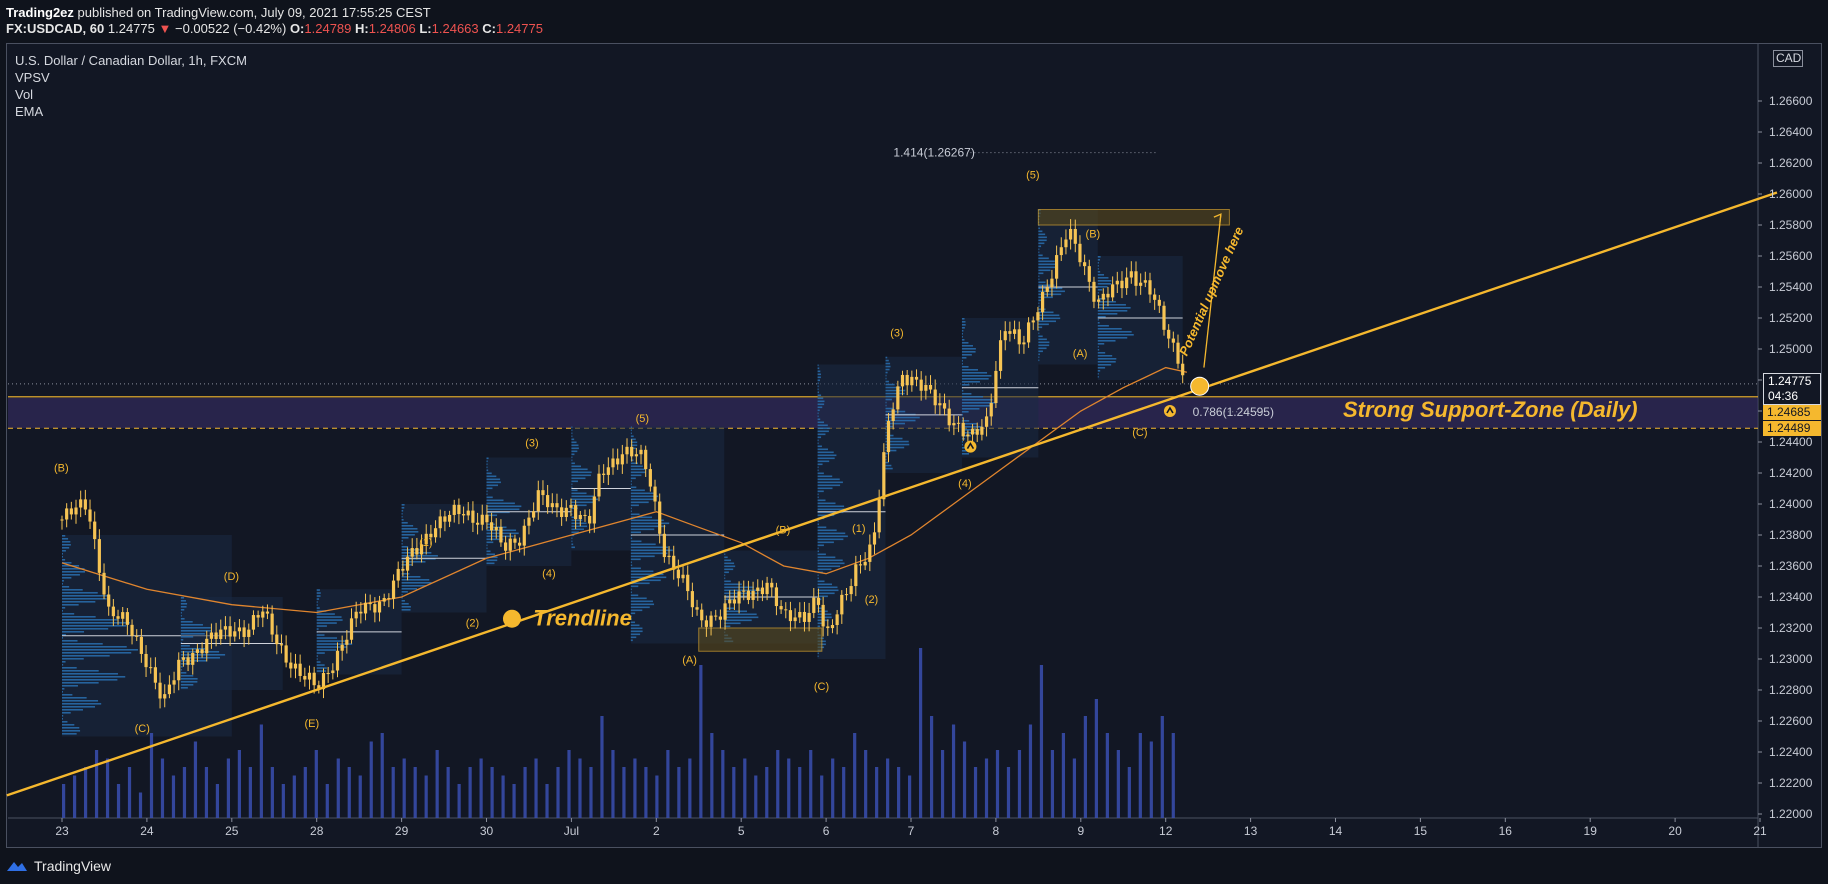  What do you see at coordinates (24, 94) in the screenshot?
I see `indicator-vol: Vol` at bounding box center [24, 94].